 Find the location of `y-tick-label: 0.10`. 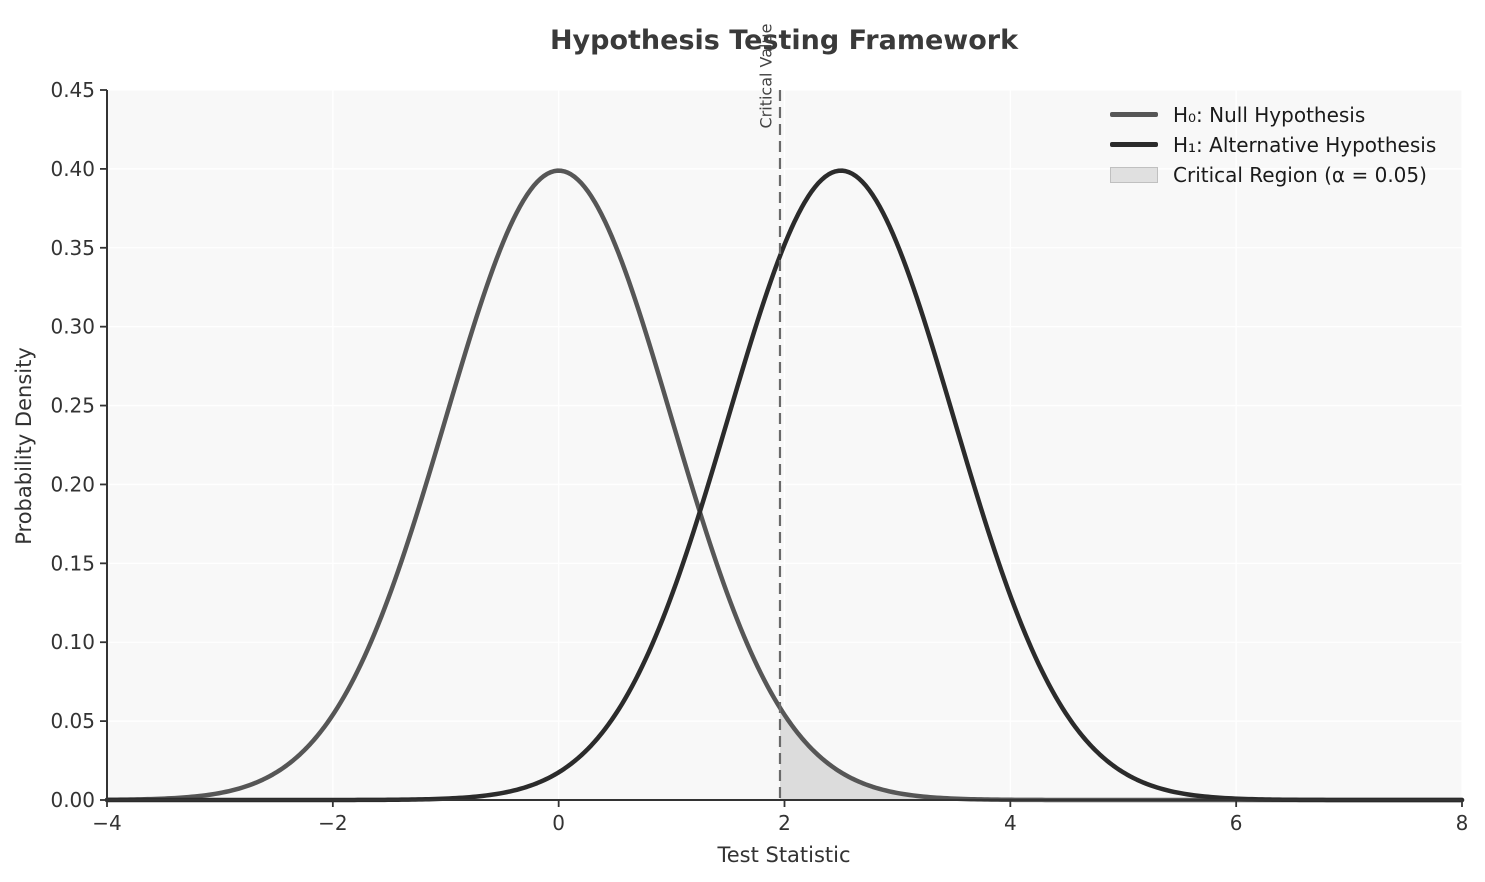

y-tick-label: 0.10 is located at coordinates (72, 642).